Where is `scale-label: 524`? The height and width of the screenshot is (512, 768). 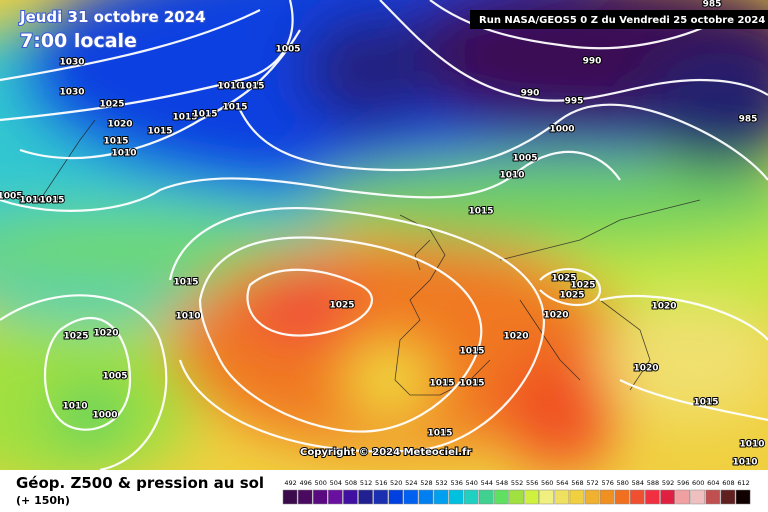 scale-label: 524 is located at coordinates (411, 483).